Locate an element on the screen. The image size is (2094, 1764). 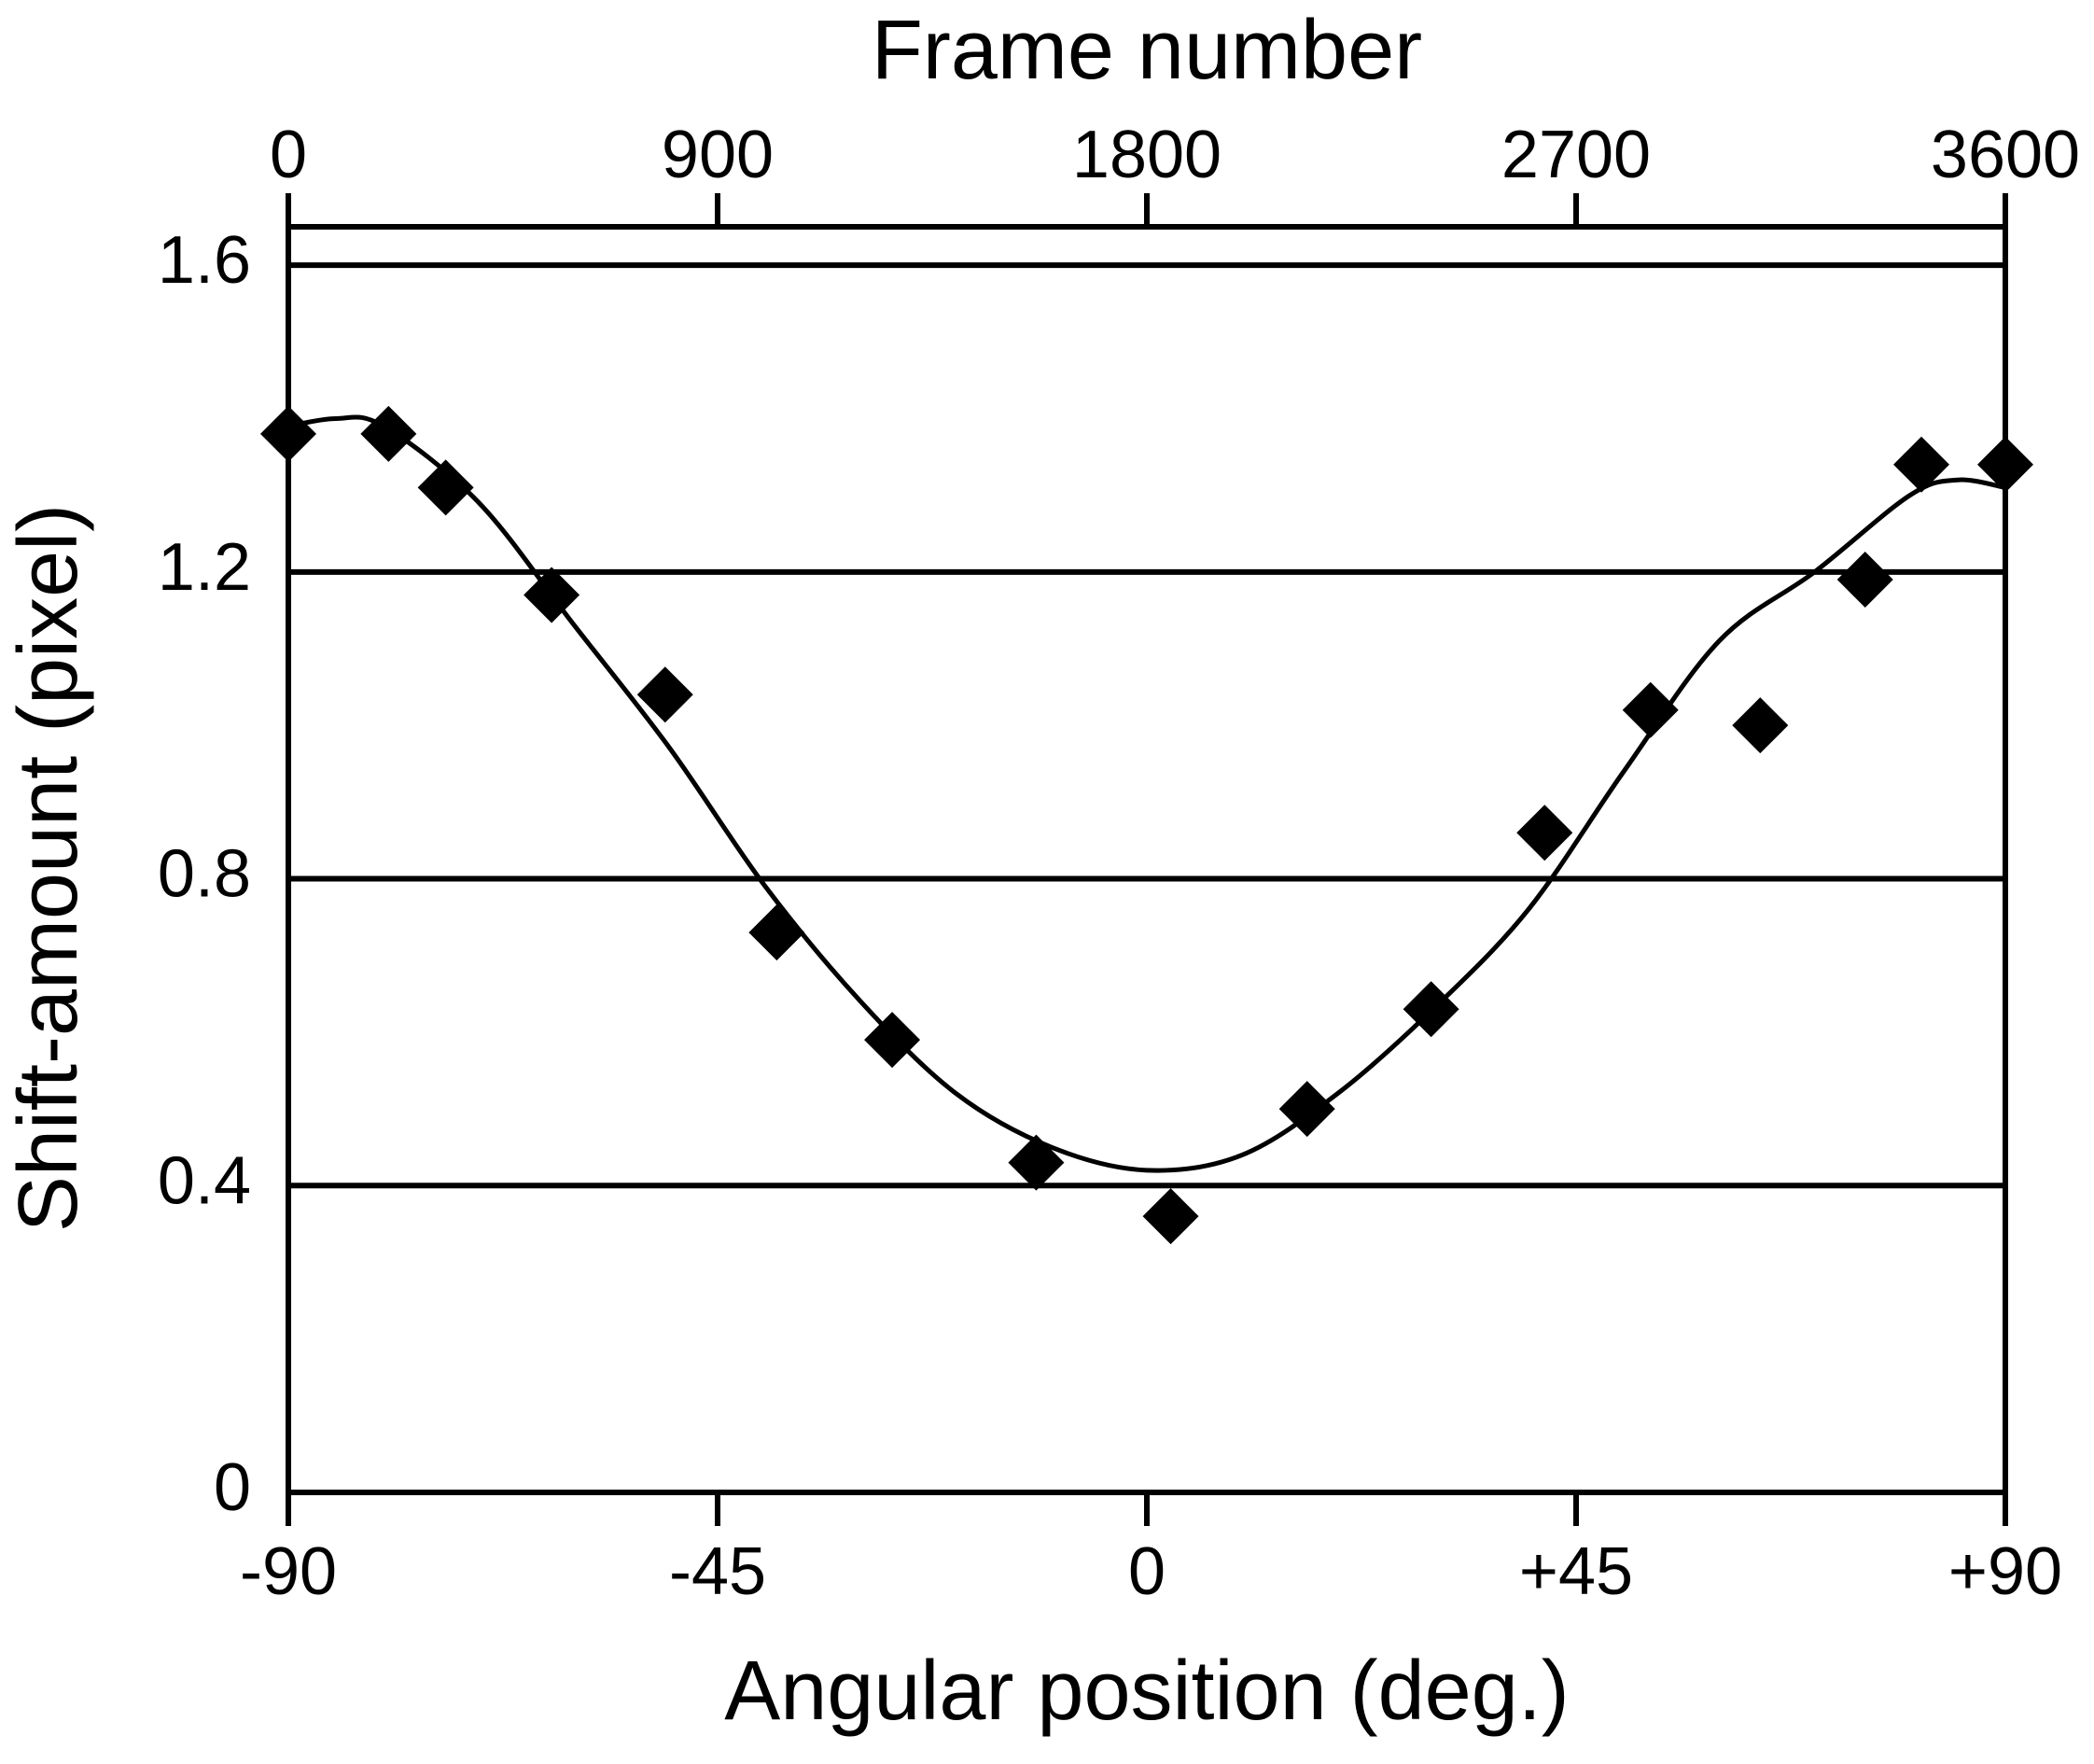
x-tick-label: +90 is located at coordinates (2005, 1571).